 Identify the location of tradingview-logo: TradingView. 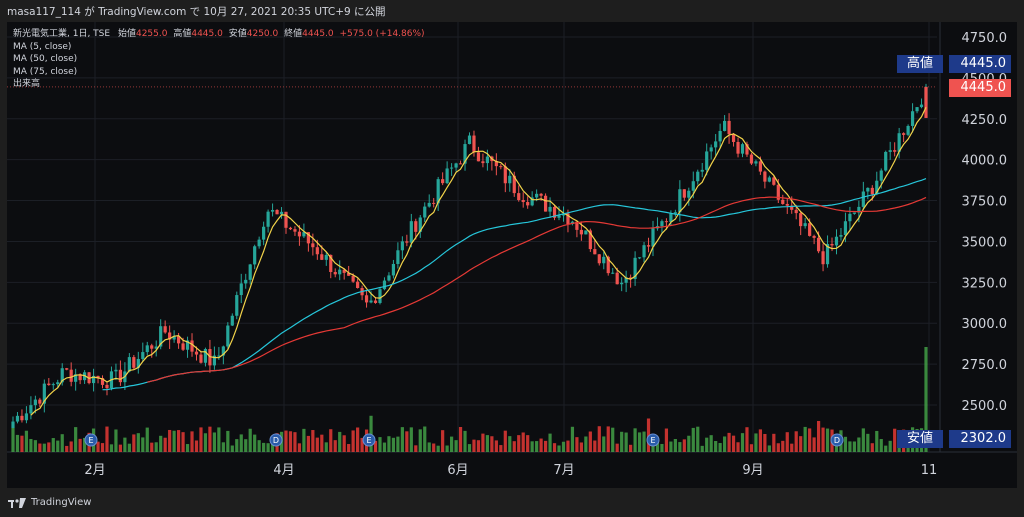
(49, 502).